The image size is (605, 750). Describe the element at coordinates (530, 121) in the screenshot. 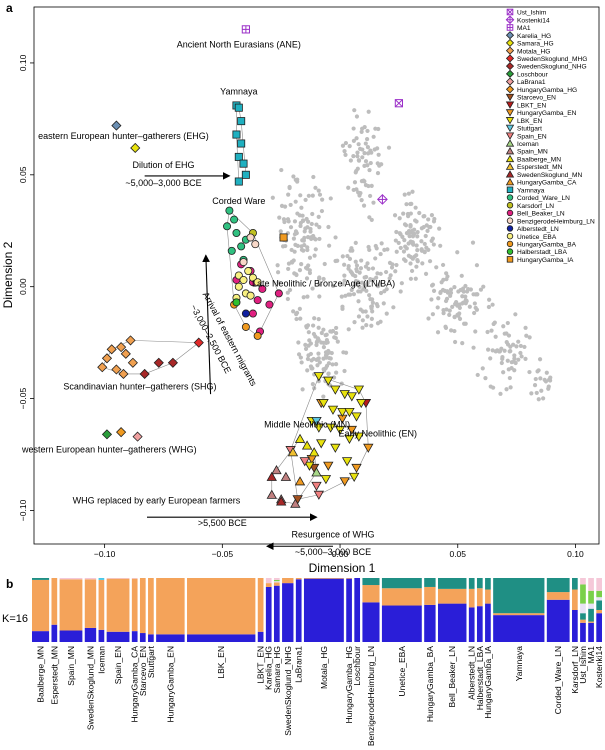

I see `legend-label-lbk-en: LBK_EN` at that location.